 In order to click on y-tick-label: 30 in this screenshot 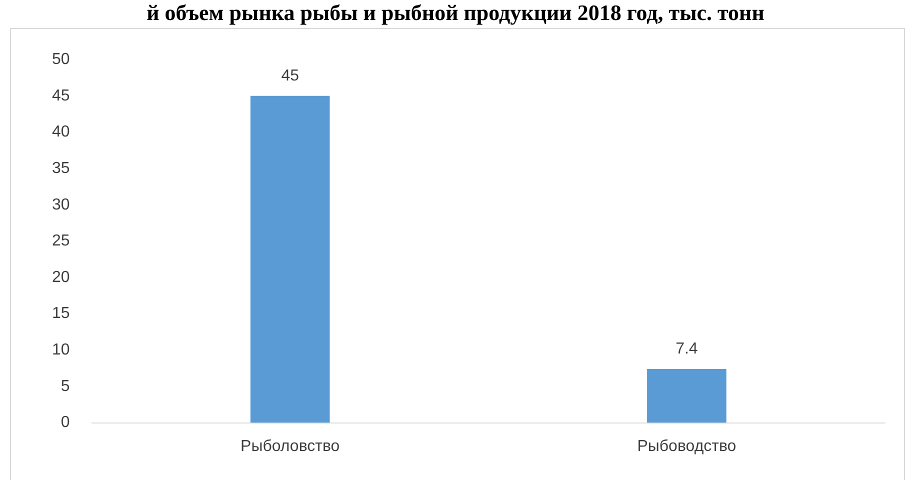, I will do `click(61, 205)`.